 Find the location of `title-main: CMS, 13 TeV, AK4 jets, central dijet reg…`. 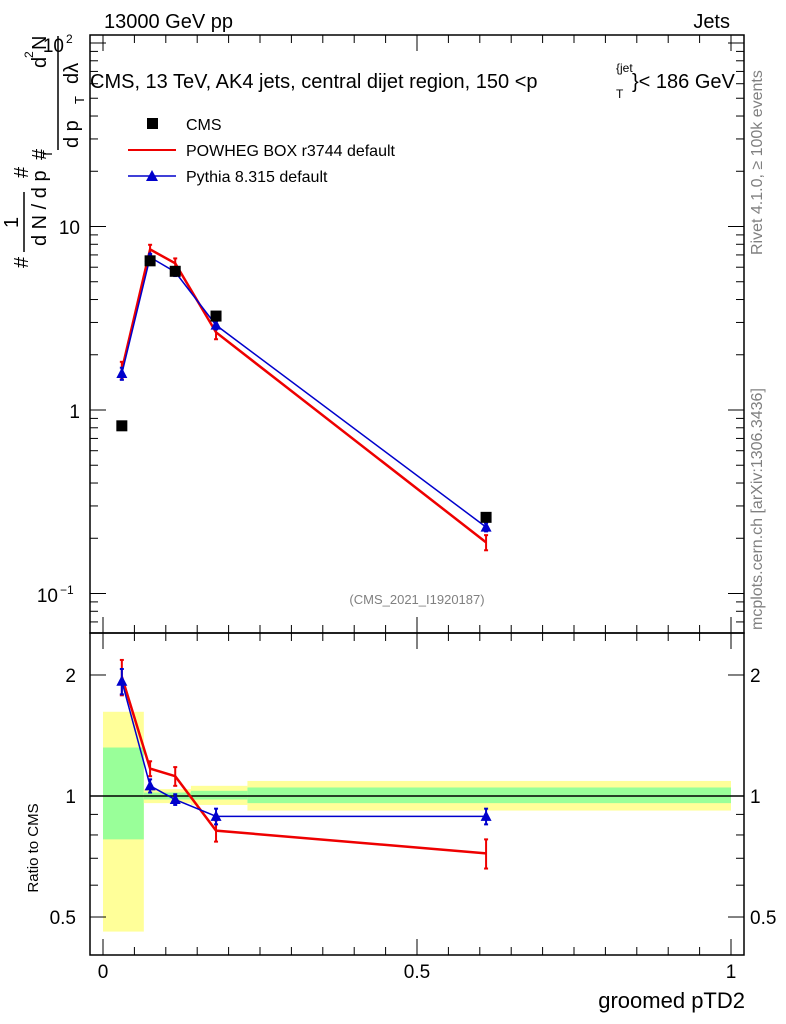

title-main: CMS, 13 TeV, AK4 jets, central dijet reg… is located at coordinates (314, 82).